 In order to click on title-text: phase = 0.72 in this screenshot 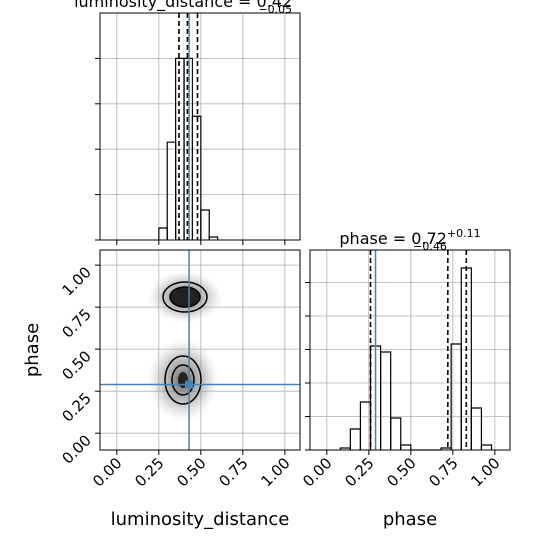, I will do `click(392, 238)`.